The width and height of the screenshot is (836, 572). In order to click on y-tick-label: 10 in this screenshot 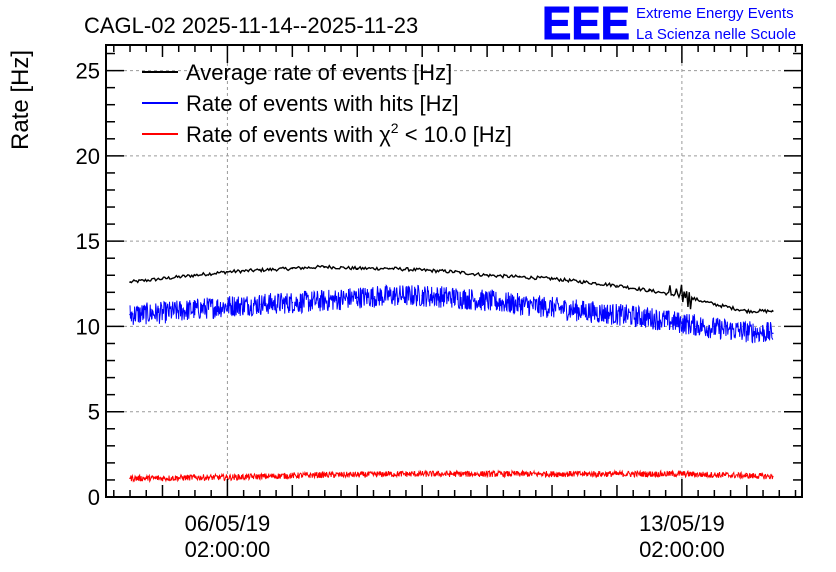, I will do `click(88, 326)`.